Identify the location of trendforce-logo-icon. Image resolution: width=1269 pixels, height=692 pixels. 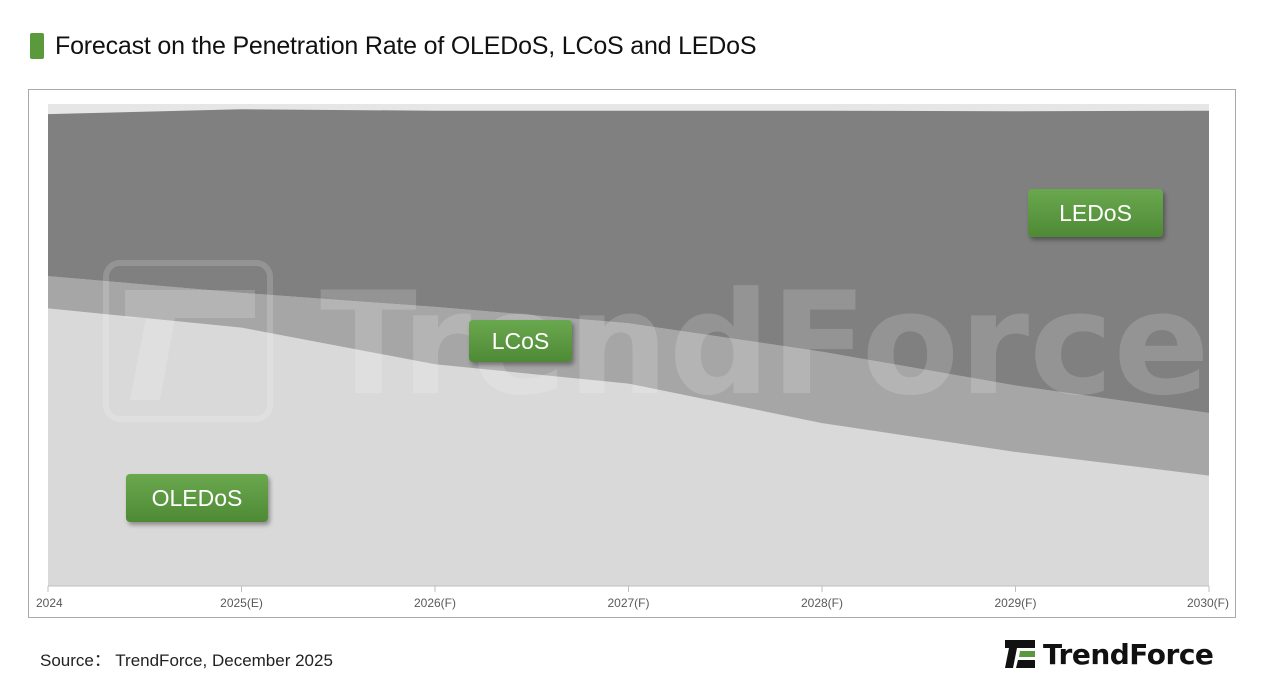
(1020, 654).